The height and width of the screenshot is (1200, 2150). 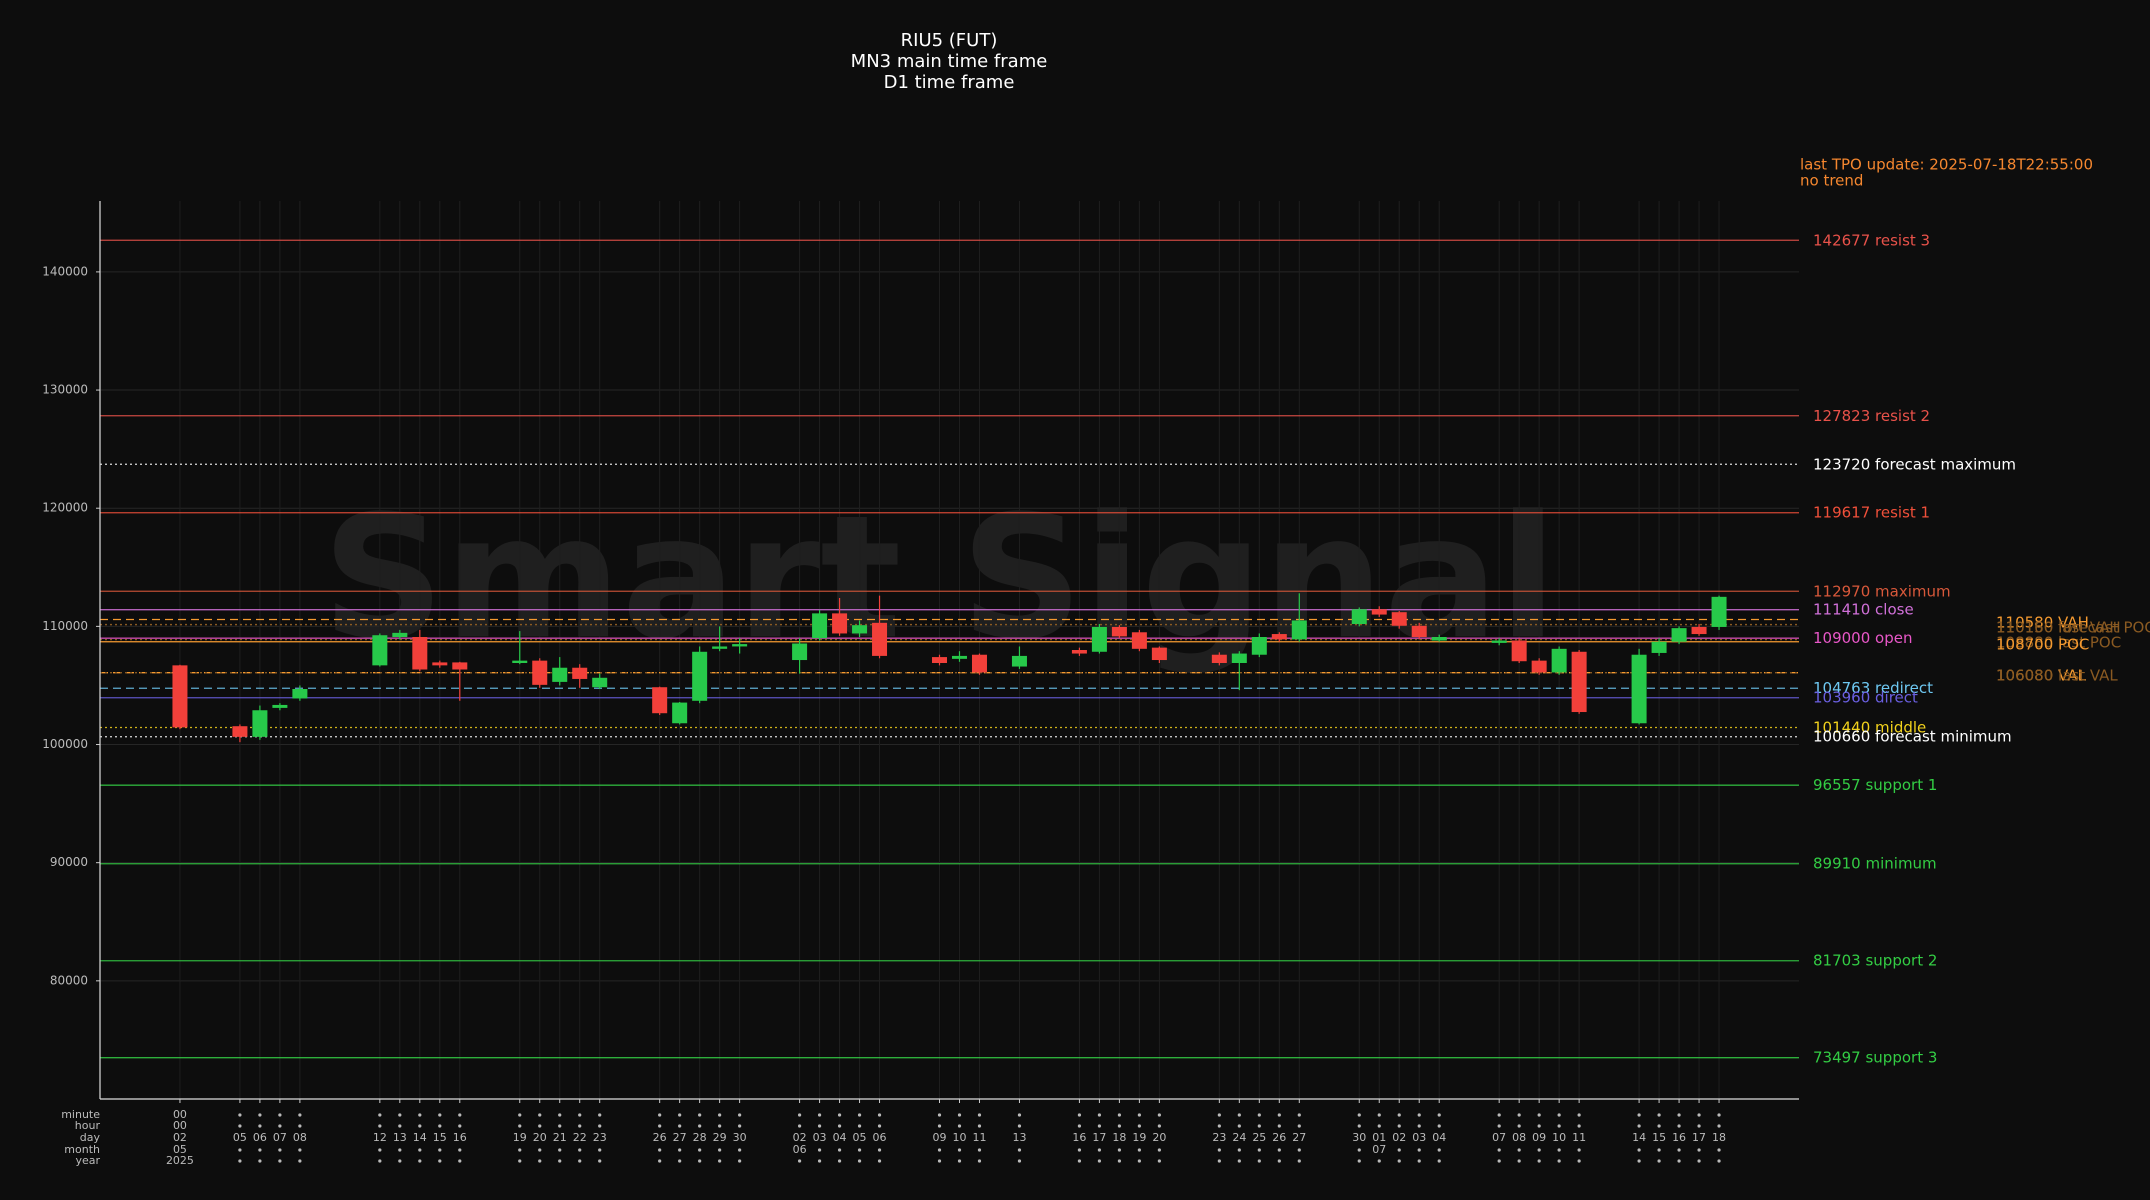 What do you see at coordinates (2024, 642) in the screenshot?
I see `level-value: 108880` at bounding box center [2024, 642].